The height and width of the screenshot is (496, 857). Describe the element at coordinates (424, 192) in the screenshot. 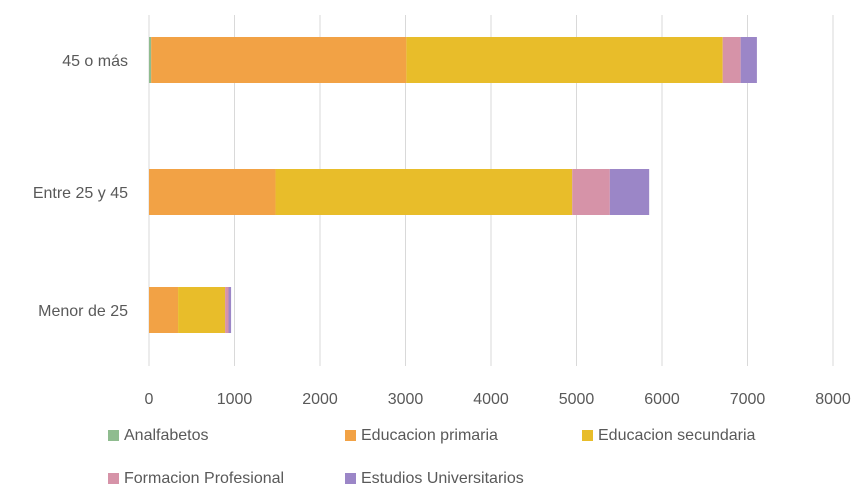

I see `bar-entre-25-y-45-educacion-secundaria` at that location.